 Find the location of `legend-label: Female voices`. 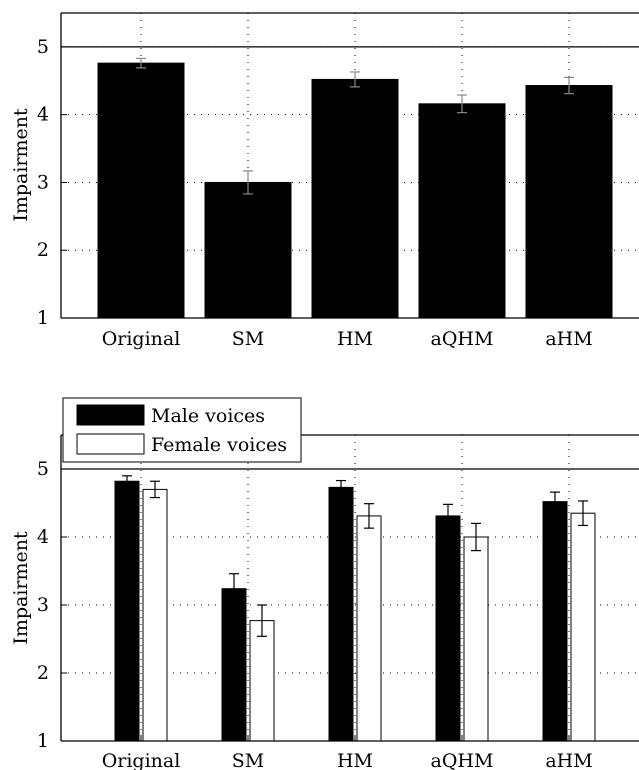

legend-label: Female voices is located at coordinates (219, 445).